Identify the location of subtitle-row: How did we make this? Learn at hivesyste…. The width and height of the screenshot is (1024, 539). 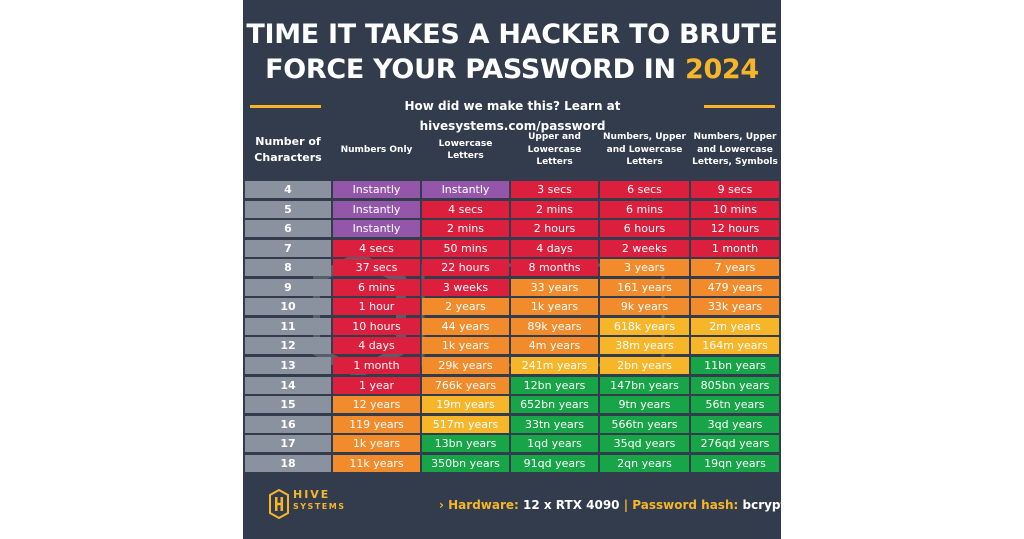
(512, 114).